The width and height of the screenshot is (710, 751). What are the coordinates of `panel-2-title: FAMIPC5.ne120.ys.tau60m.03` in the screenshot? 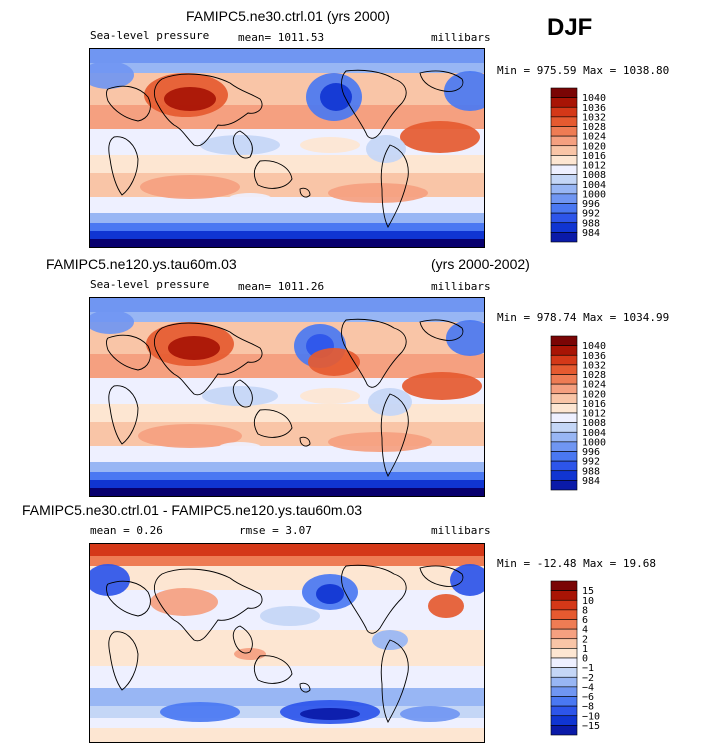 It's located at (141, 264).